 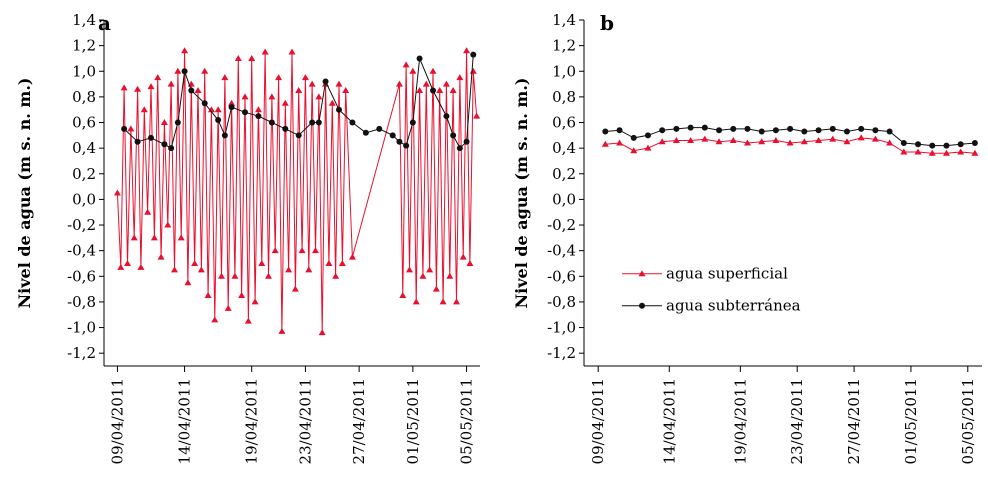 What do you see at coordinates (642, 273) in the screenshot?
I see `legend-marker` at bounding box center [642, 273].